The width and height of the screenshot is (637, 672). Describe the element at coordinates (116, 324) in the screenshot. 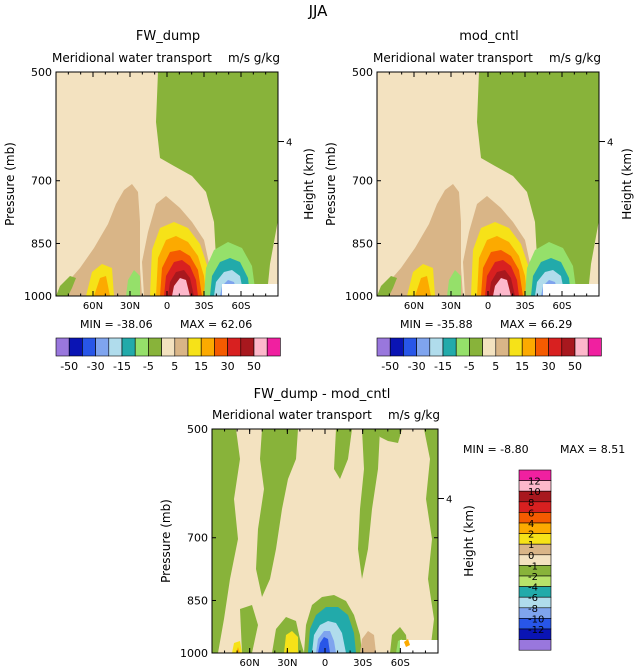

I see `panel-left-min: MIN = -38.06` at that location.